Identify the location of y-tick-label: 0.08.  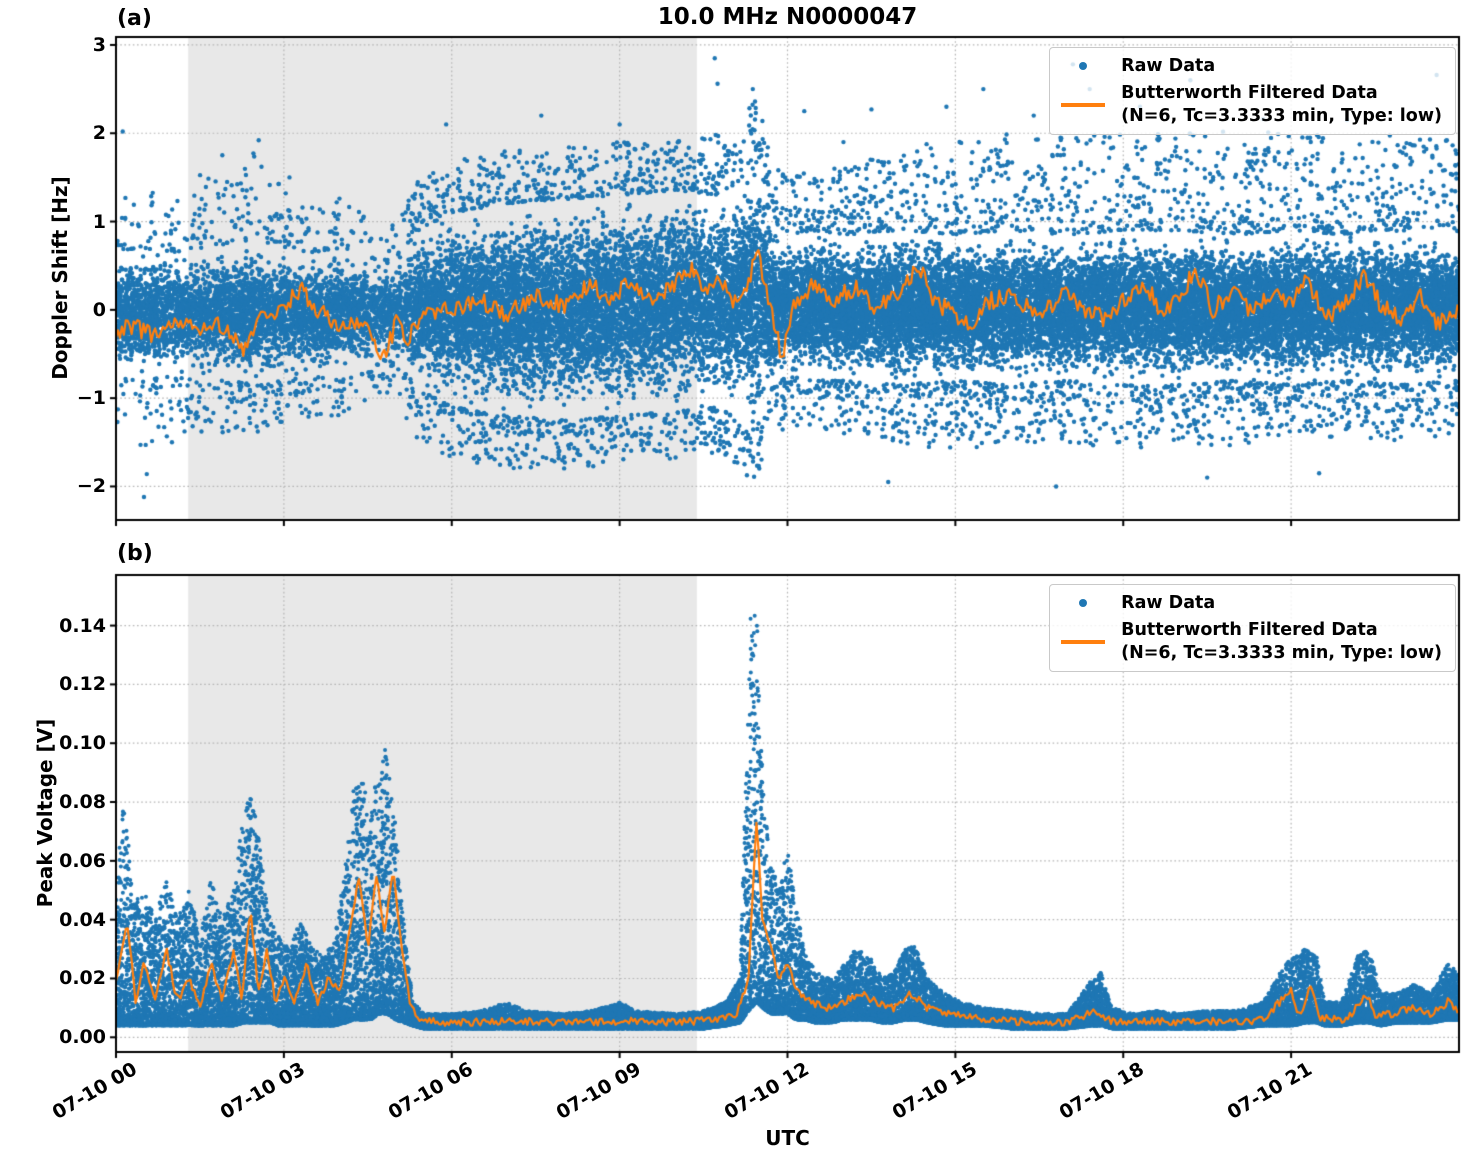
(82, 802).